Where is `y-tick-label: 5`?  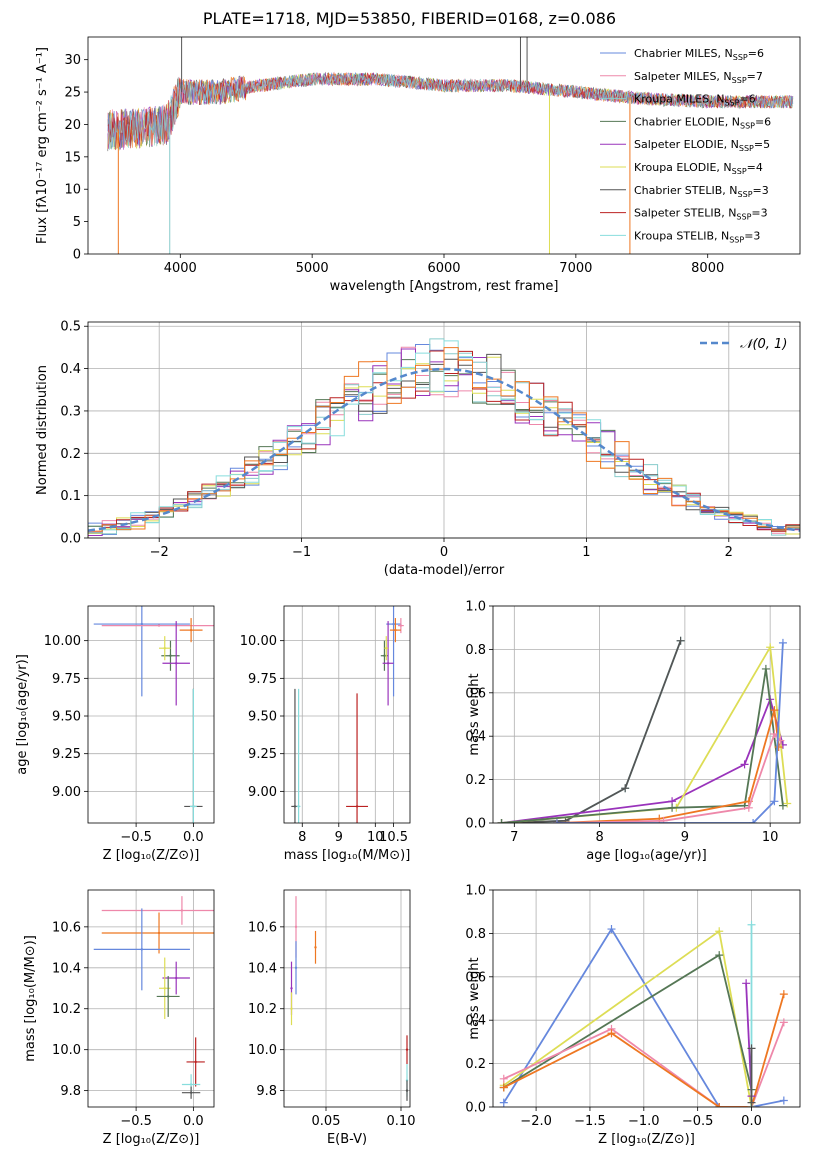 y-tick-label: 5 is located at coordinates (77, 222).